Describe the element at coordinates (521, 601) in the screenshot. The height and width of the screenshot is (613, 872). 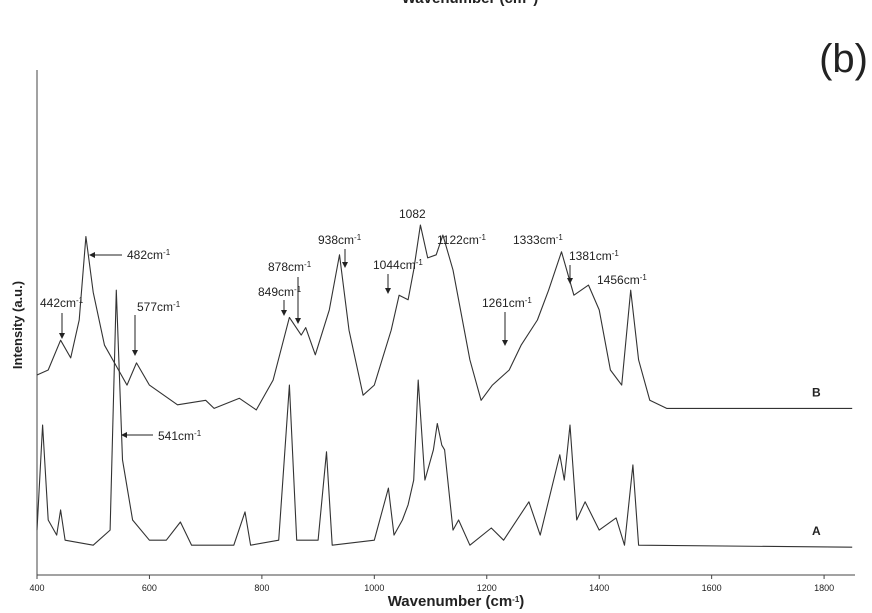
I see `x-axis-title-end: )` at that location.